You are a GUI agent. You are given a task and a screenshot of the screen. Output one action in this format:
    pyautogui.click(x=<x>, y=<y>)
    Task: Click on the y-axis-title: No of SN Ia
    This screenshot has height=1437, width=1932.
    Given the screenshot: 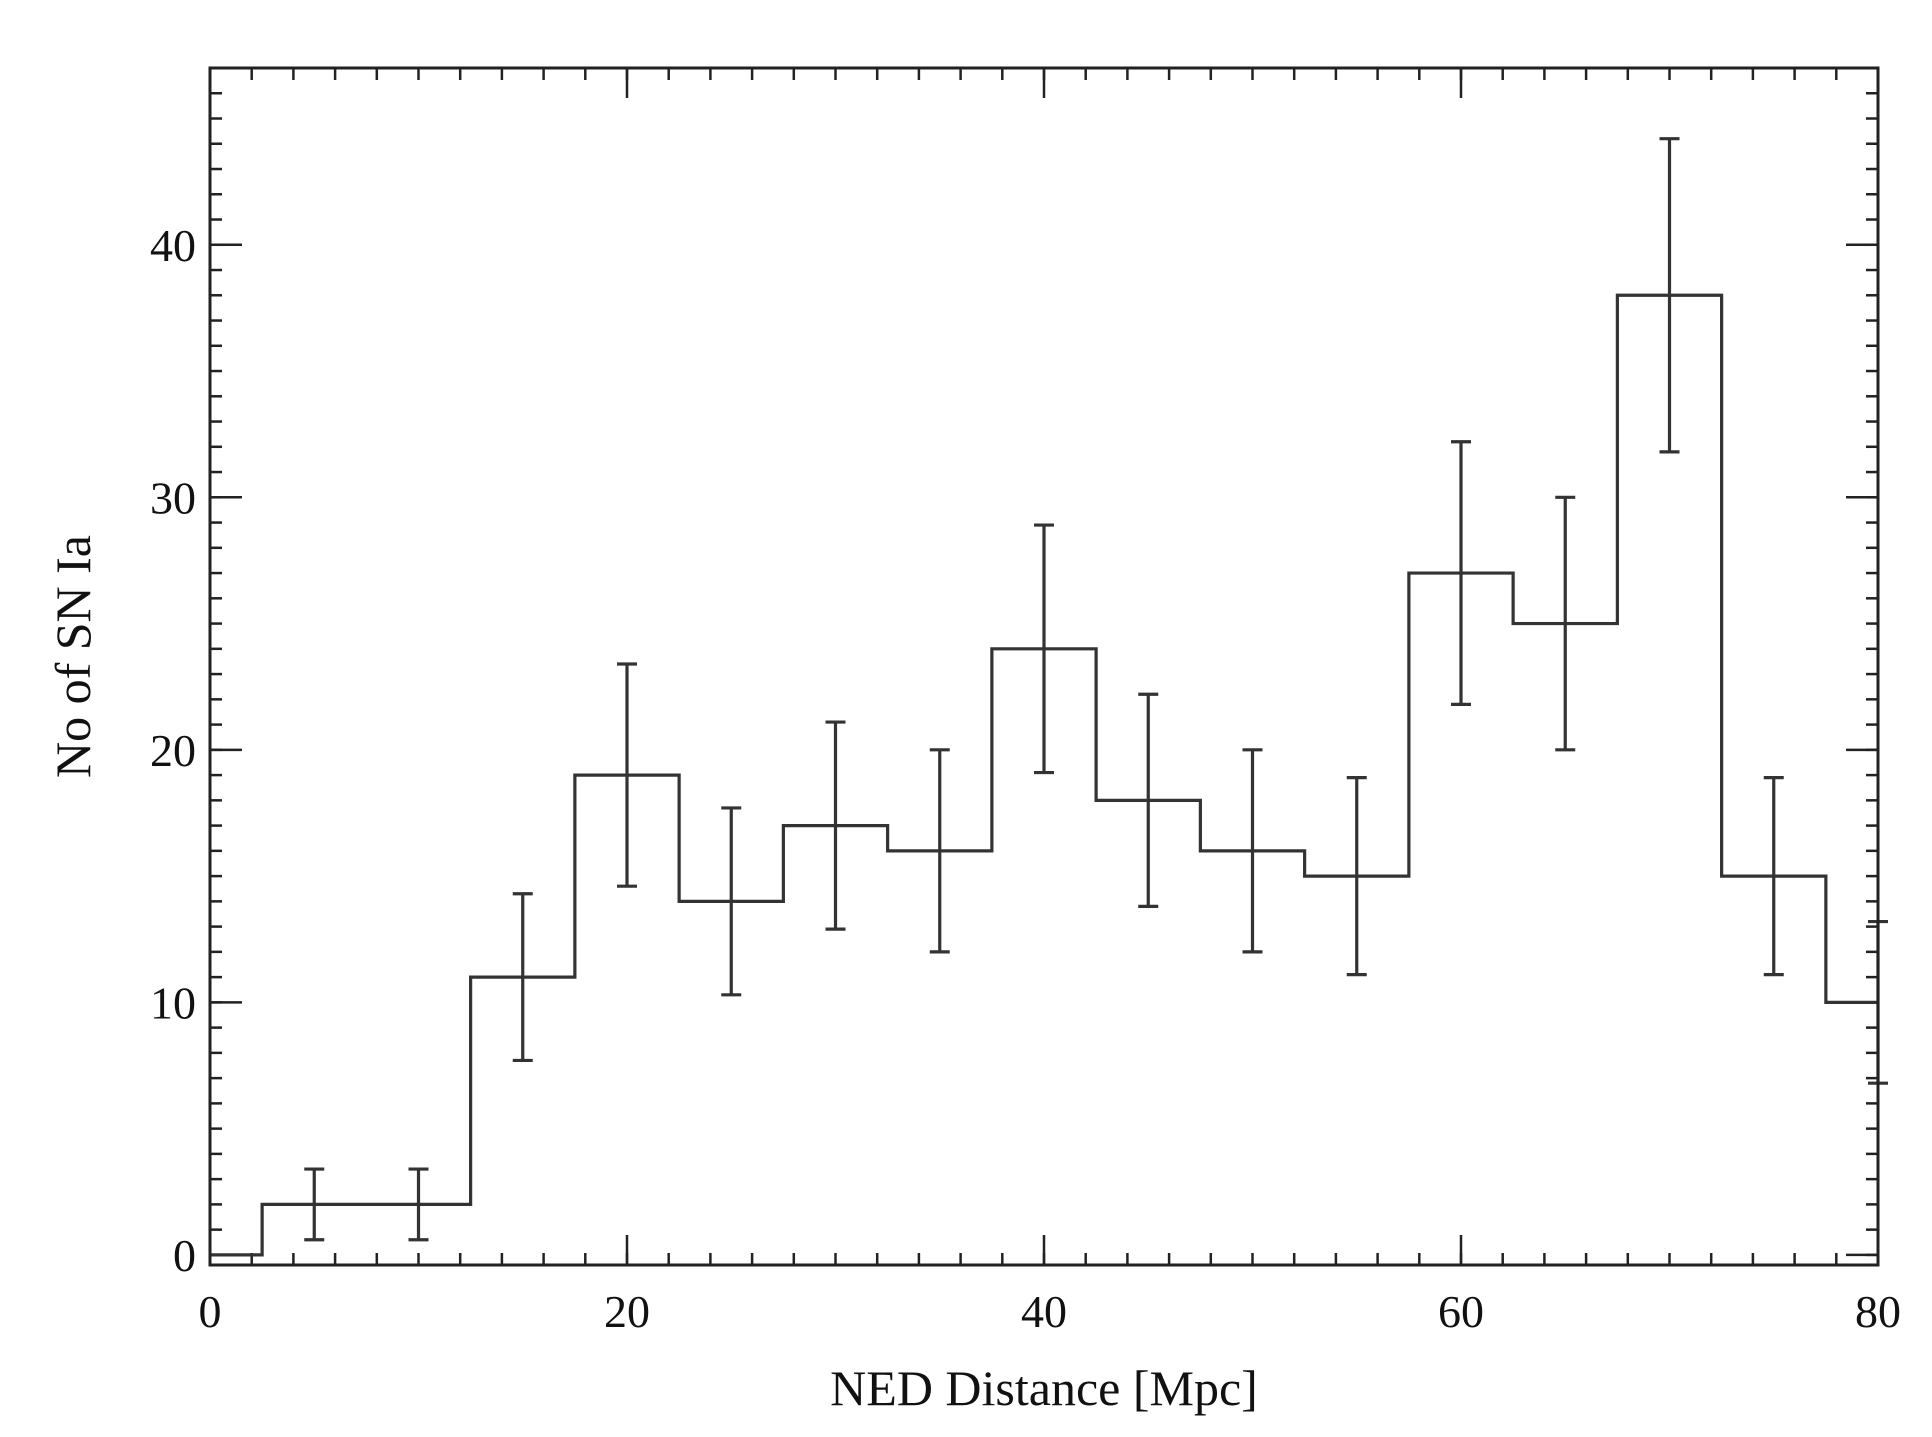 What is the action you would take?
    pyautogui.click(x=73, y=656)
    